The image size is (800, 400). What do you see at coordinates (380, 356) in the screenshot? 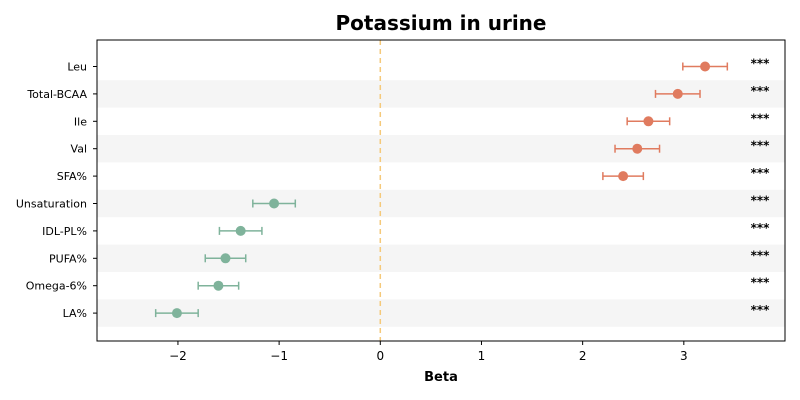
I see `x-tick-label: 0` at bounding box center [380, 356].